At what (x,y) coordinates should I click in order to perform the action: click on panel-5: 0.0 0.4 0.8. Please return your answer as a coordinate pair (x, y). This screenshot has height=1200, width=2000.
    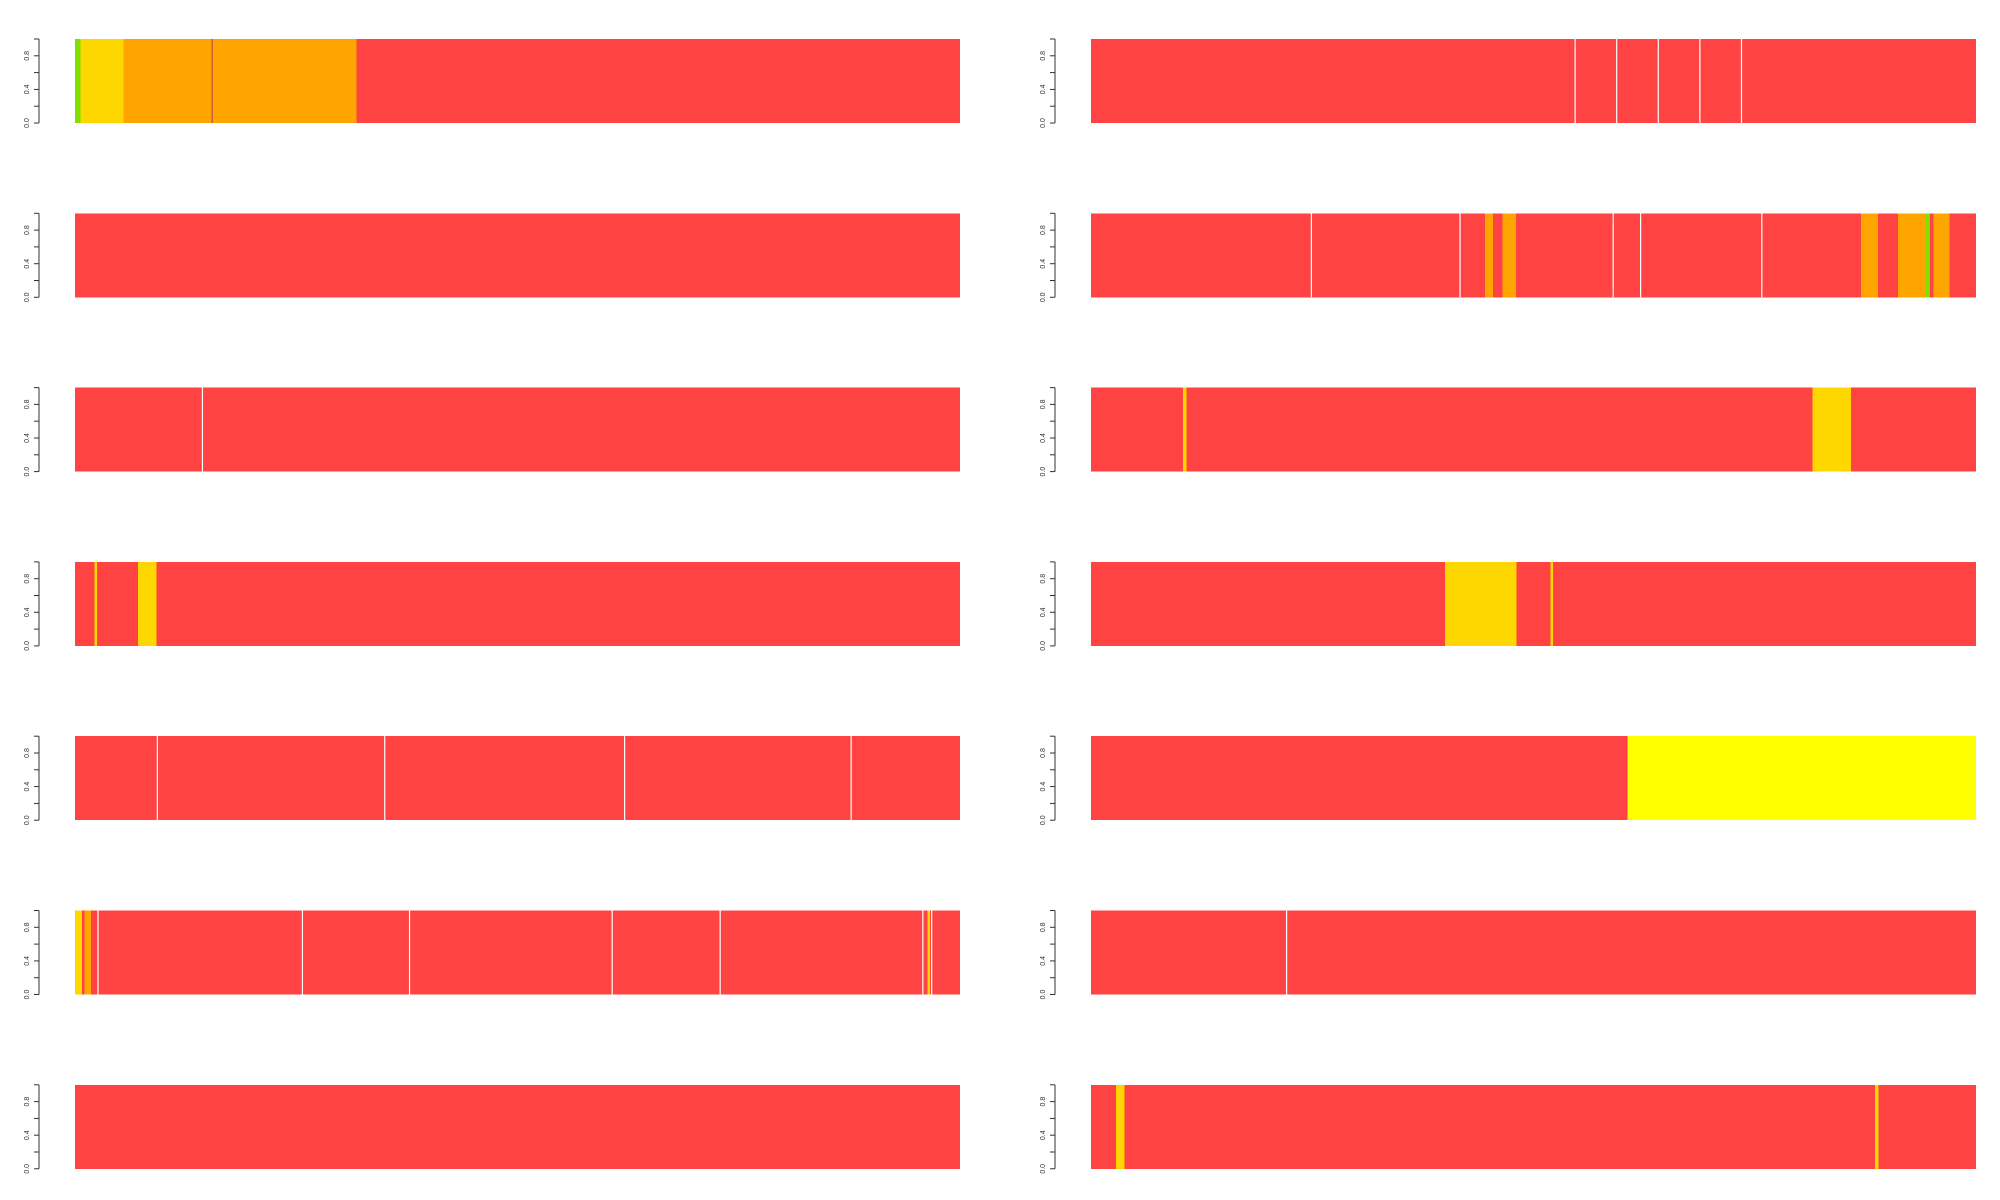
    Looking at the image, I should click on (492, 432).